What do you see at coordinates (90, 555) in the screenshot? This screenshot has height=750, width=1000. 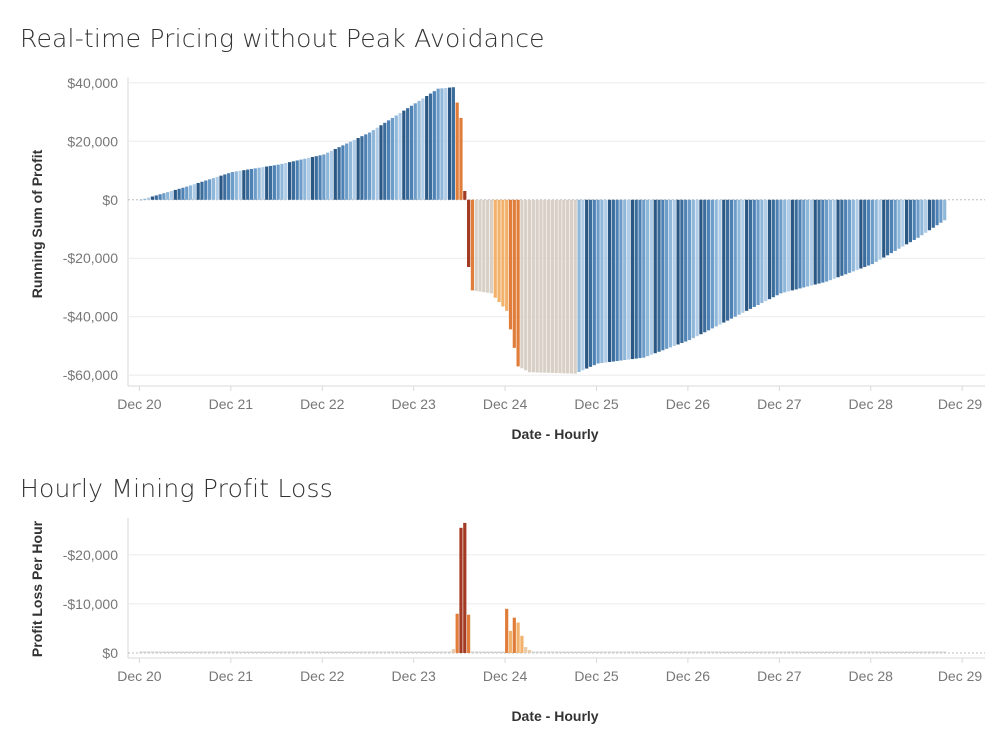 I see `y-tick-label: -$20,000` at bounding box center [90, 555].